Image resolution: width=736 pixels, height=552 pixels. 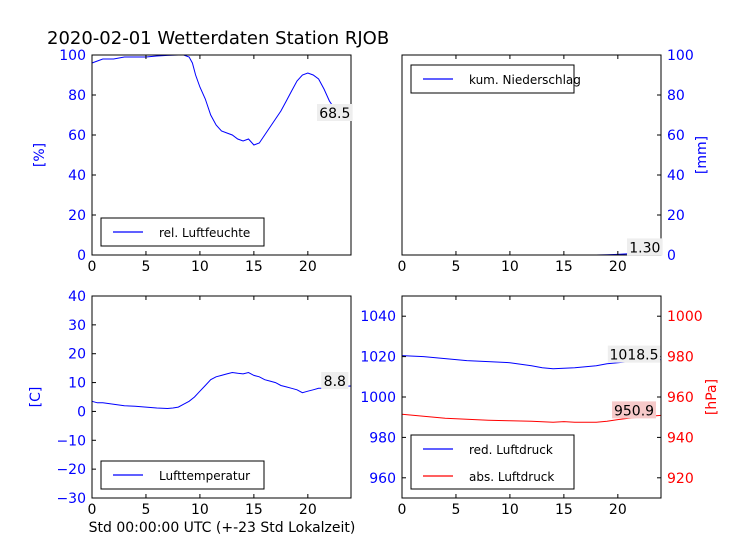 I want to click on pressure-x-tick-label: 15, so click(x=564, y=510).